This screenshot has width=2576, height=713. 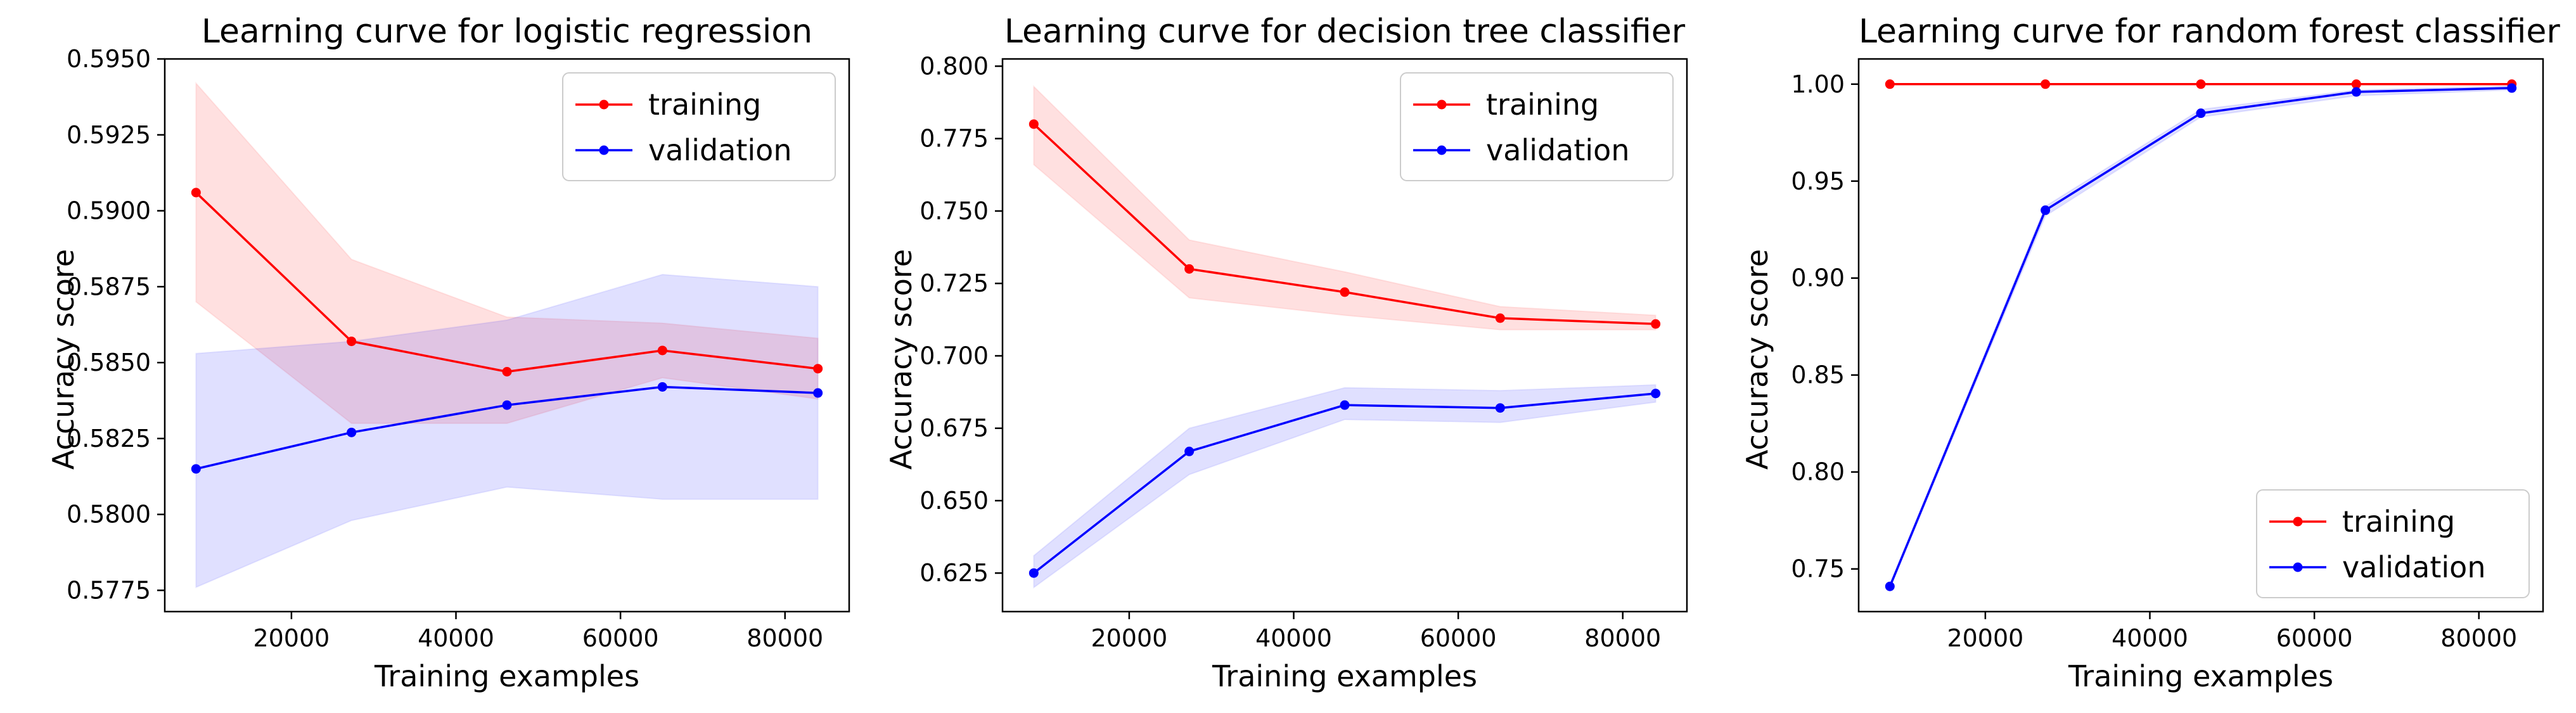 What do you see at coordinates (1818, 375) in the screenshot?
I see `y-tick-label: 0.85` at bounding box center [1818, 375].